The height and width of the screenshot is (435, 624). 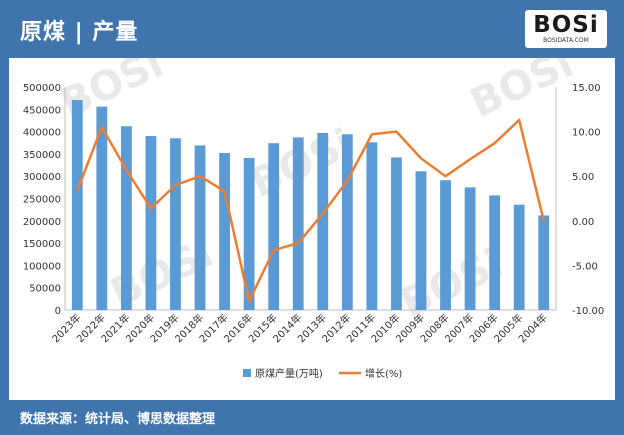 What do you see at coordinates (118, 419) in the screenshot?
I see `source-note: 数据来源：统计局、博思数据整理` at bounding box center [118, 419].